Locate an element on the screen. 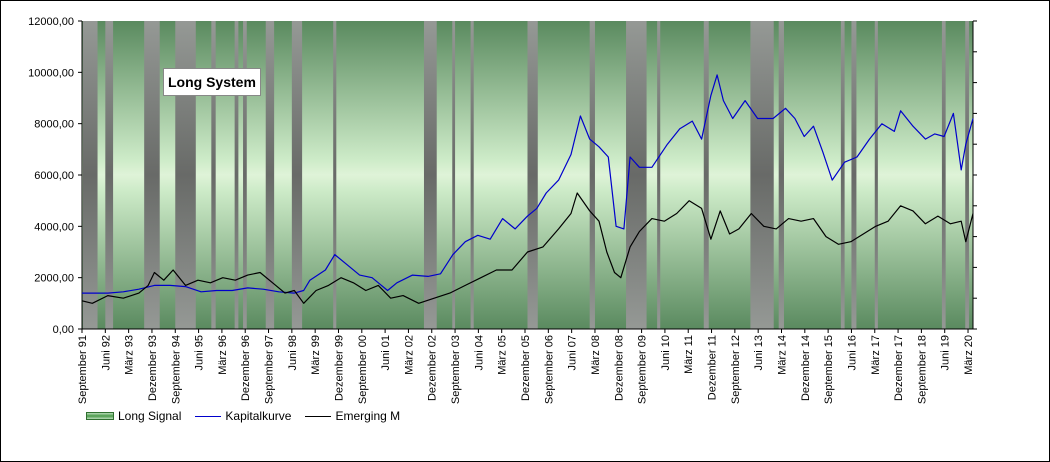 This screenshot has width=1050, height=462. y-tick-label: 4000,00 is located at coordinates (54, 227).